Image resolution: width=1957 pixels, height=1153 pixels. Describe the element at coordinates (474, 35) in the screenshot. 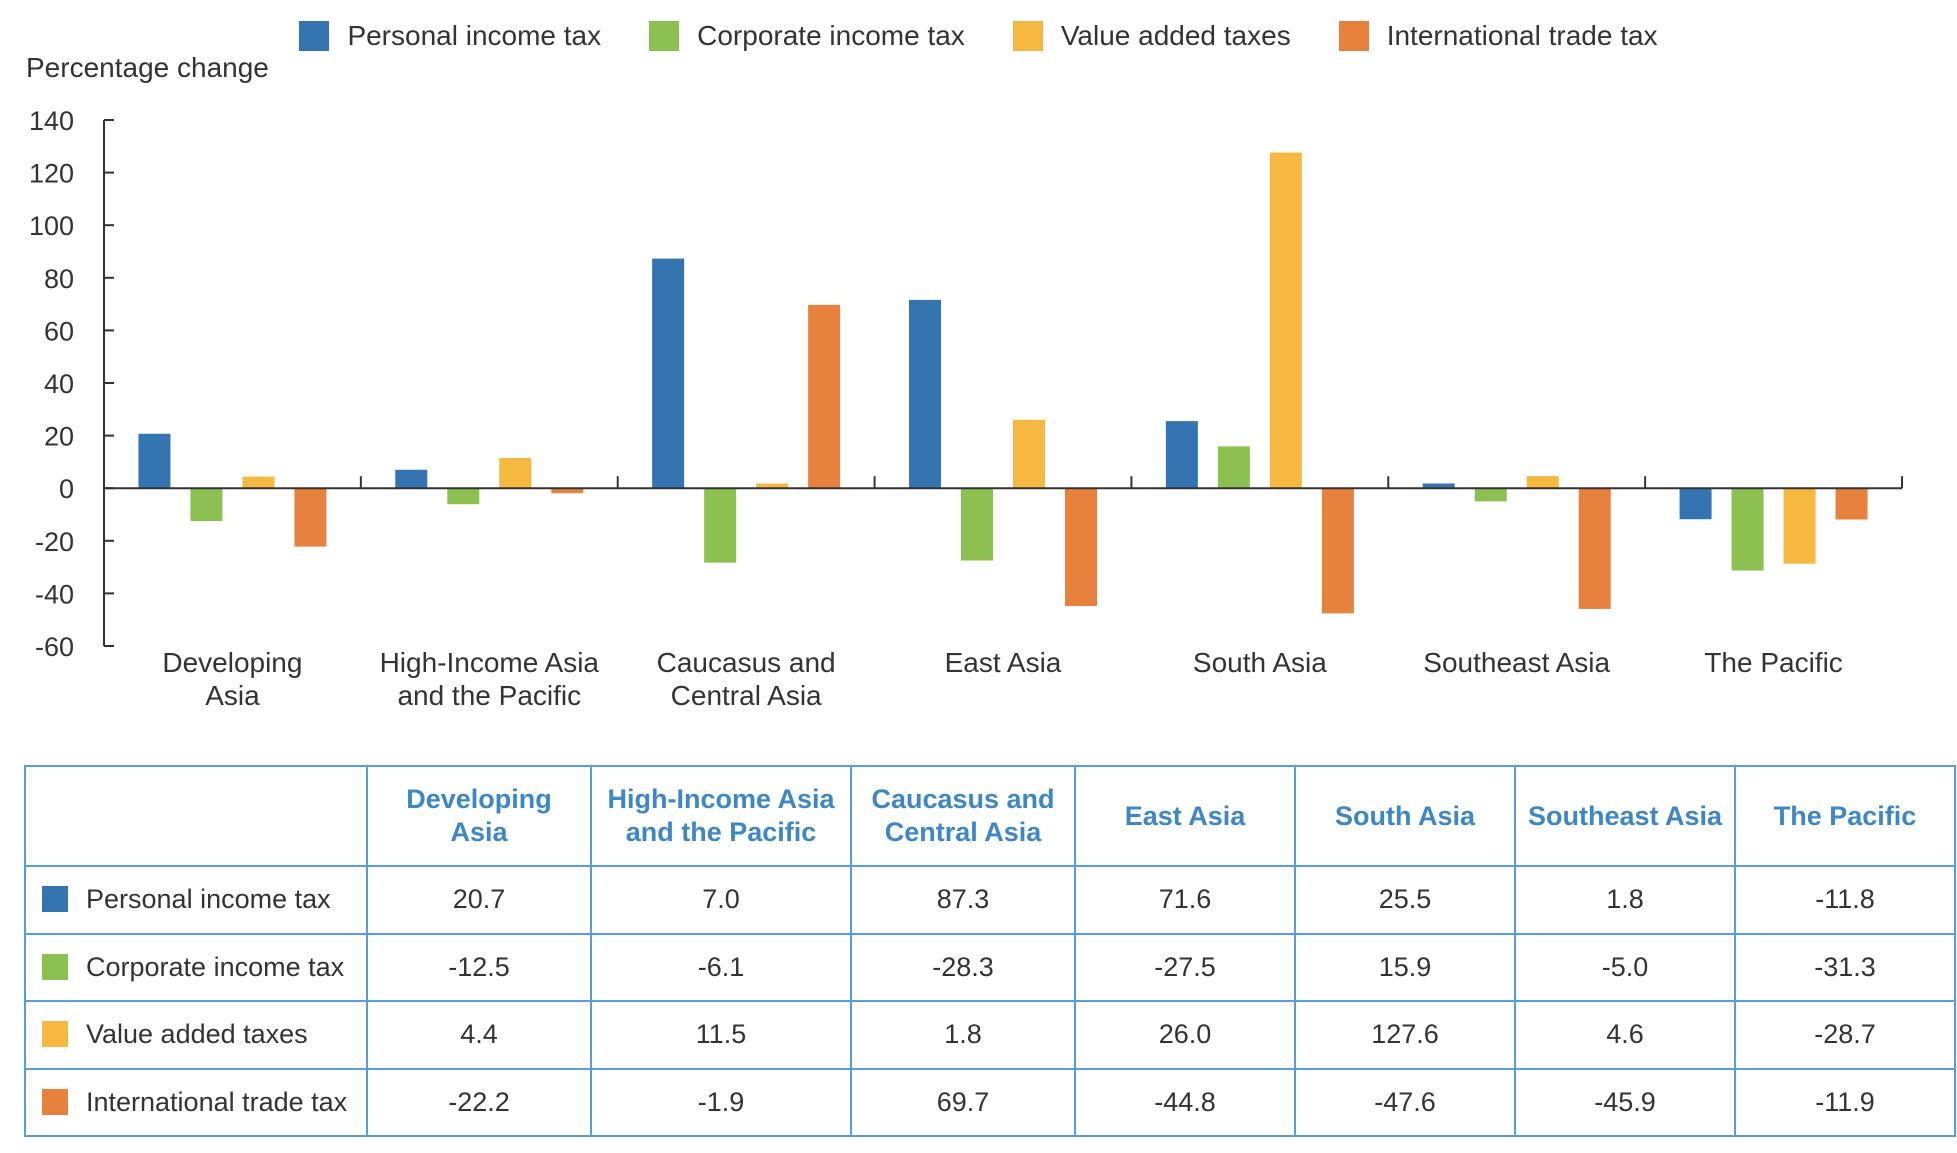

I see `legend-label: Personal income tax` at that location.